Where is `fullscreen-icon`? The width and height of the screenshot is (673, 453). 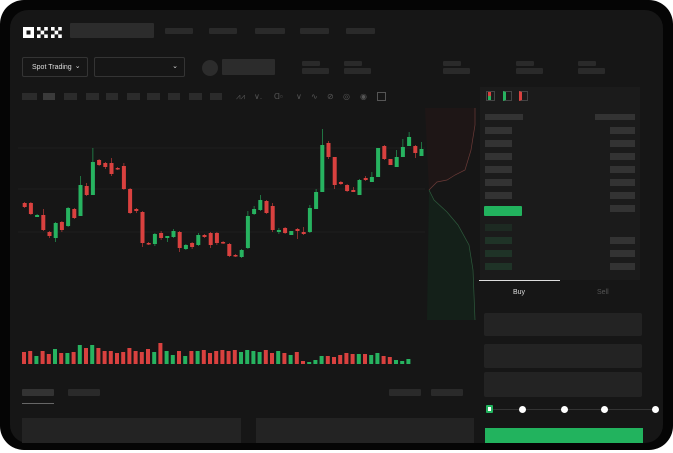 fullscreen-icon is located at coordinates (381, 96).